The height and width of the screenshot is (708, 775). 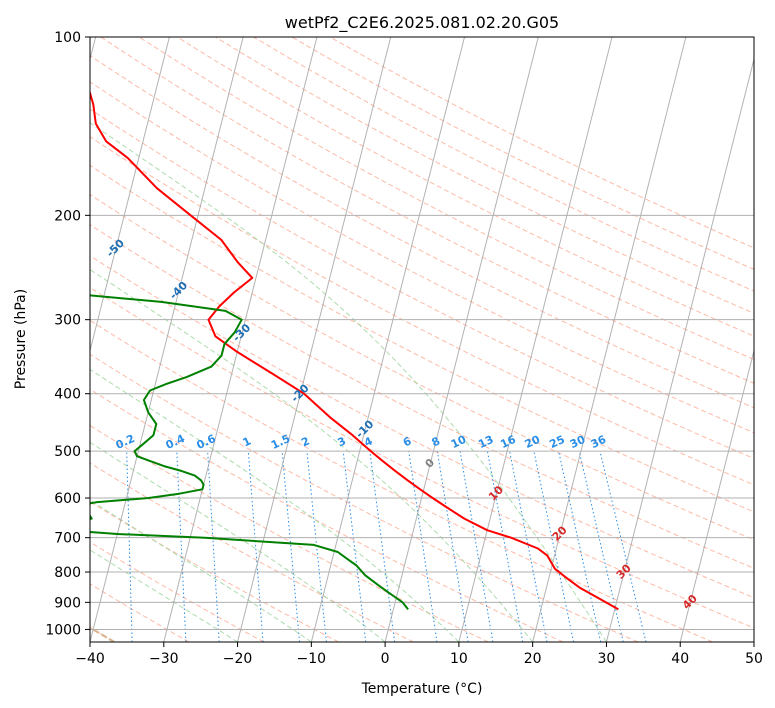 What do you see at coordinates (533, 442) in the screenshot?
I see `mixing-ratio-label: 20` at bounding box center [533, 442].